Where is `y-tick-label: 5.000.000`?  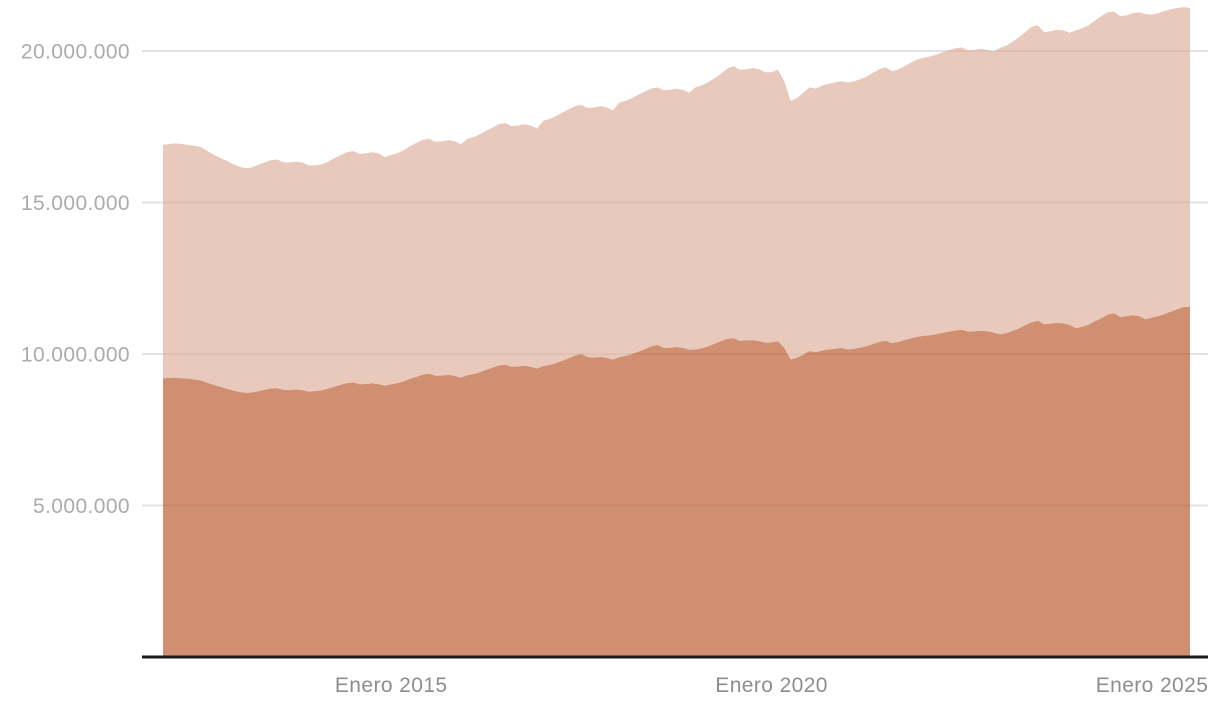 y-tick-label: 5.000.000 is located at coordinates (81, 506).